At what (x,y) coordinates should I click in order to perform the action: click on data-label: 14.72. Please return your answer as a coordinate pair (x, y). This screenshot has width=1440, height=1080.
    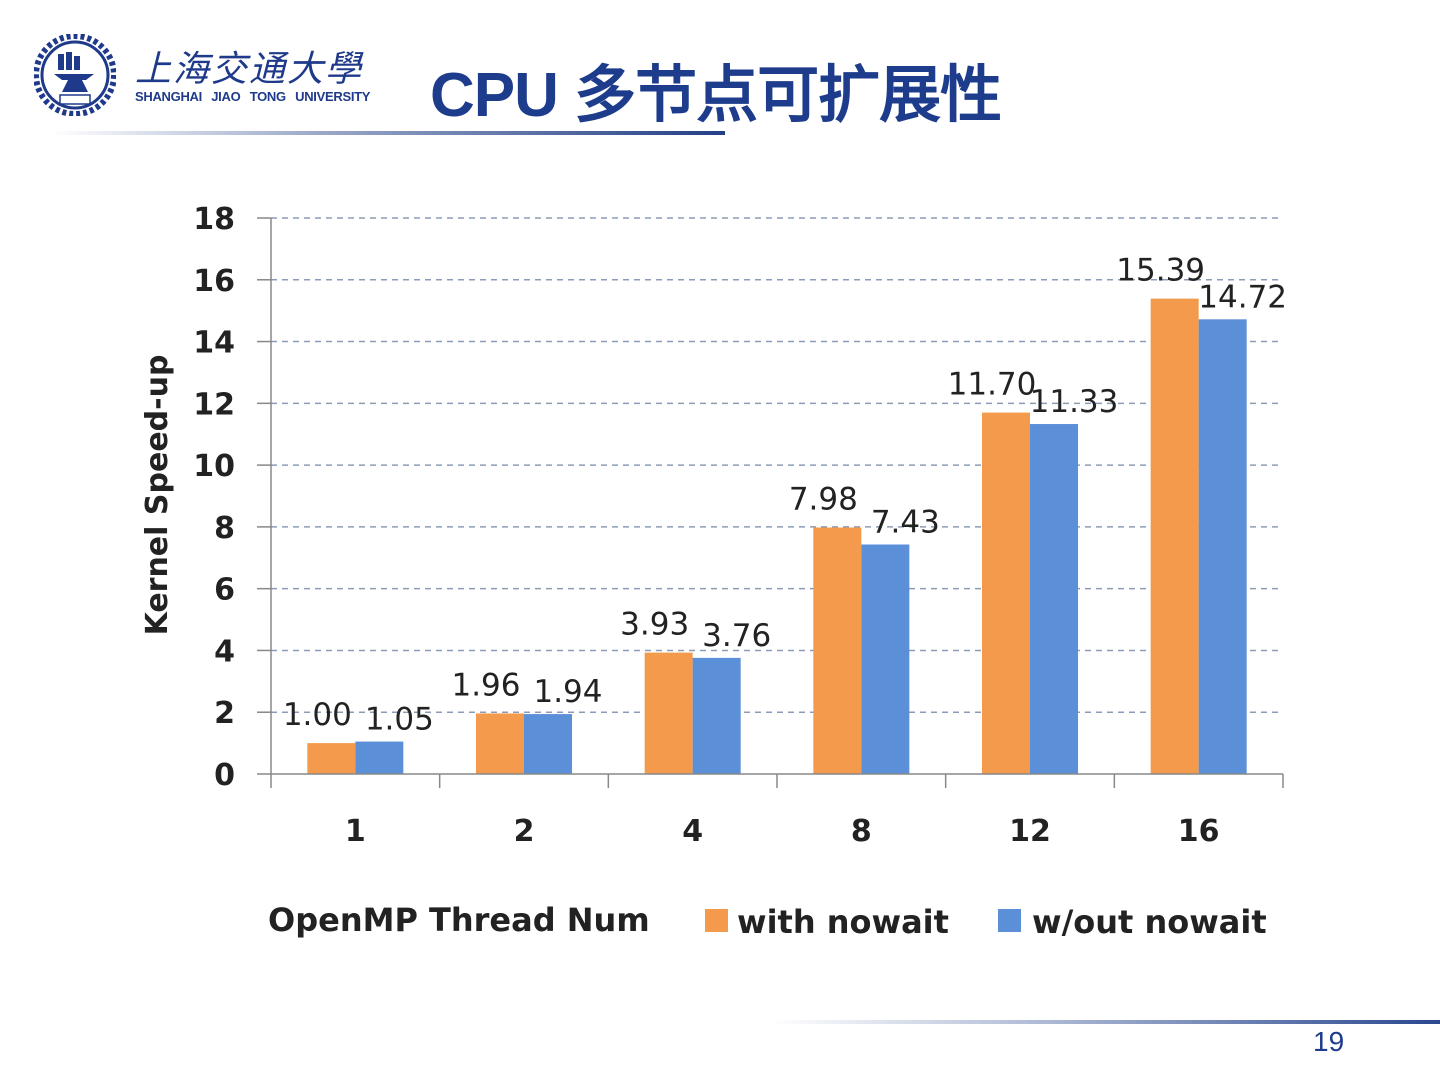
    Looking at the image, I should click on (1242, 297).